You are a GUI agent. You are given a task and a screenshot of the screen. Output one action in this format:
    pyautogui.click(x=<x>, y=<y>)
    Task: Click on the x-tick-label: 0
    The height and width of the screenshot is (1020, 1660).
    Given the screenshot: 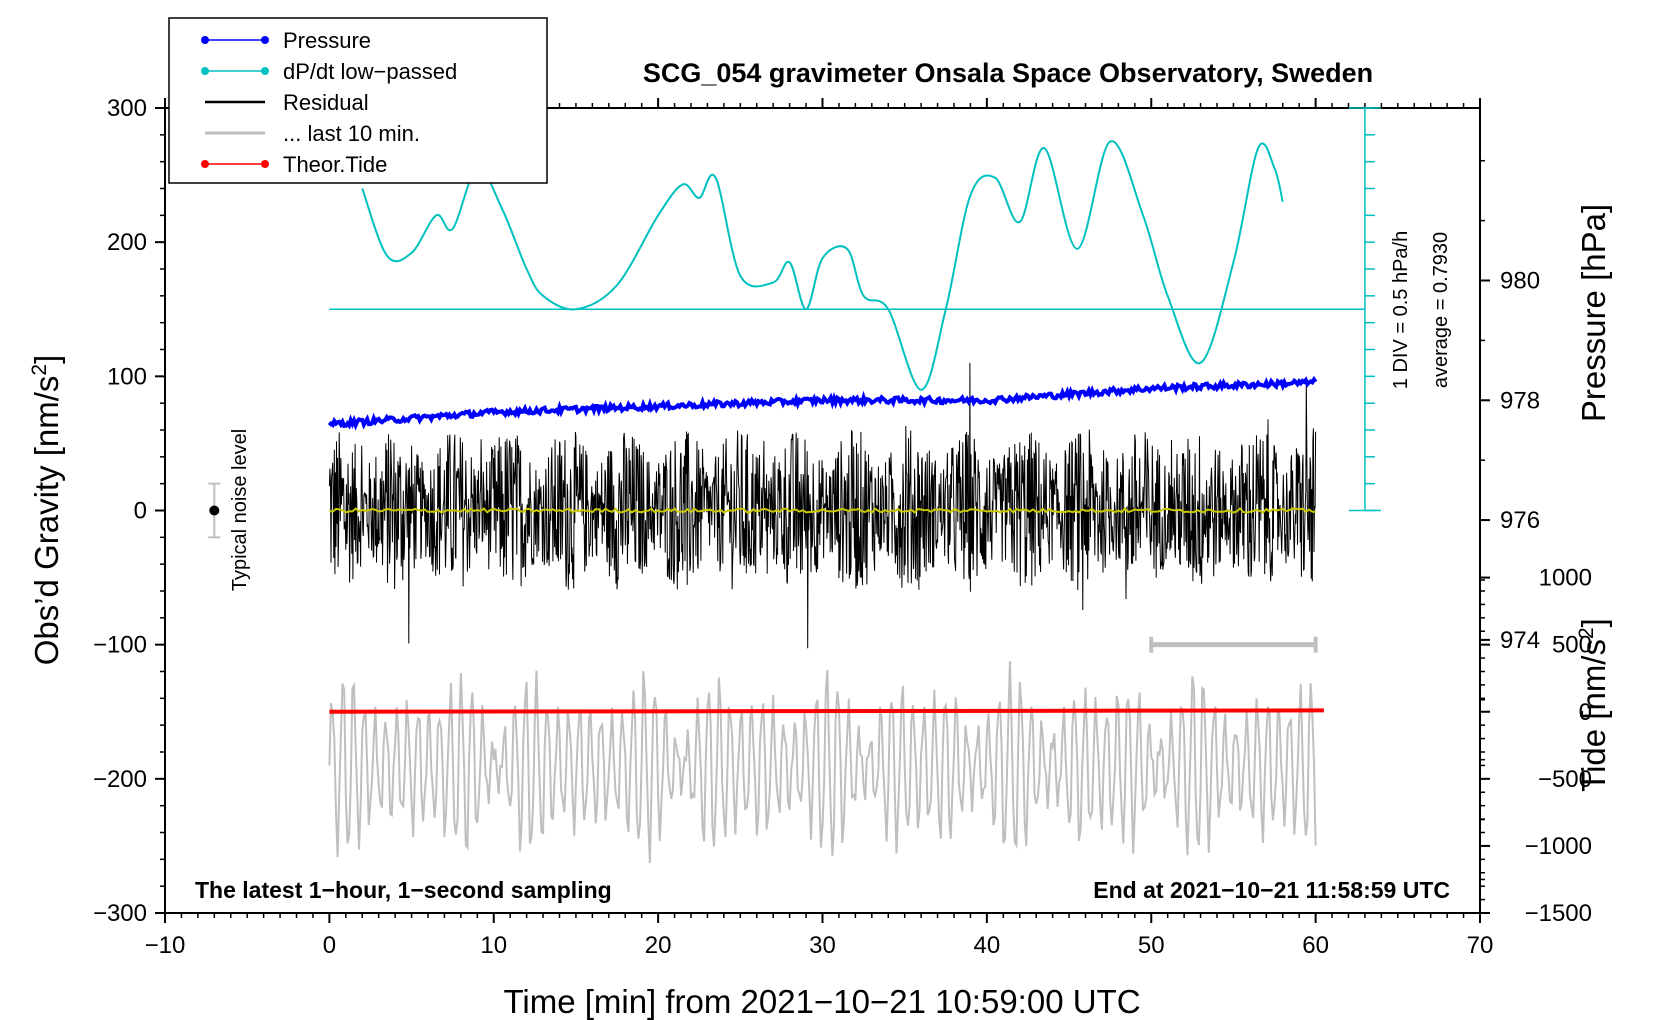 What is the action you would take?
    pyautogui.click(x=329, y=945)
    